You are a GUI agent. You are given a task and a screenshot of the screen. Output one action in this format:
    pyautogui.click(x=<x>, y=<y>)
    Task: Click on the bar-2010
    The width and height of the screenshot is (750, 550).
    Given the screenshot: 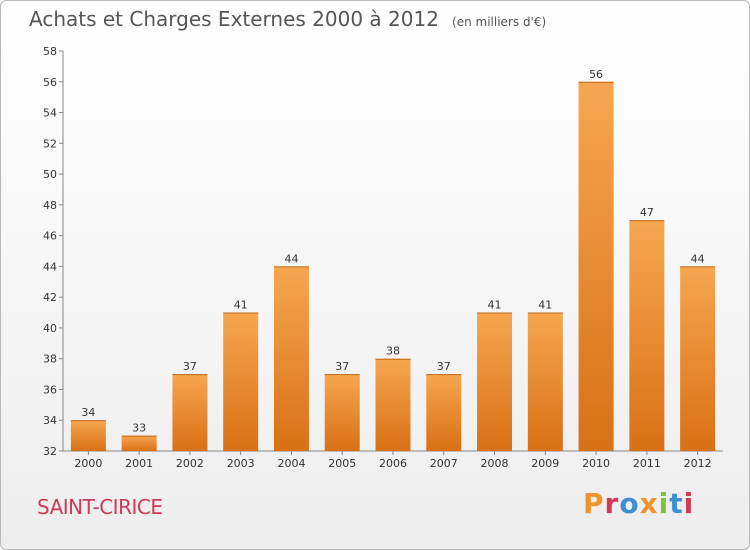 What is the action you would take?
    pyautogui.click(x=596, y=266)
    